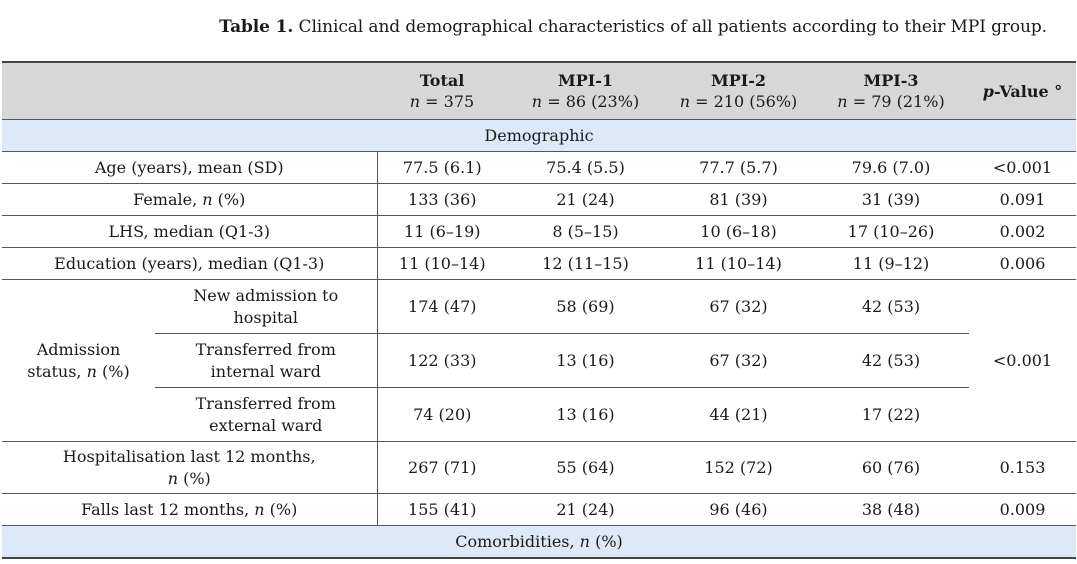  What do you see at coordinates (585, 306) in the screenshot?
I see `cell-mpi1: 58 (69)` at bounding box center [585, 306].